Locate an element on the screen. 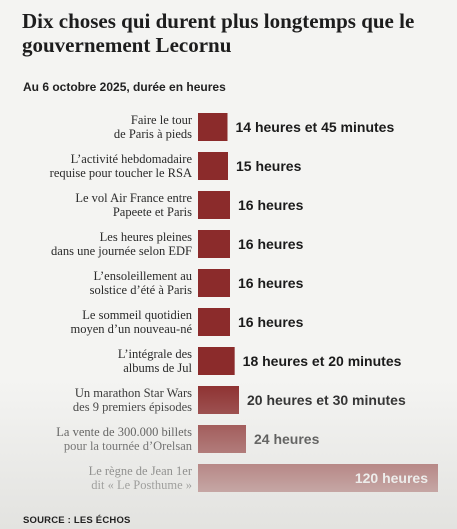 The width and height of the screenshot is (457, 529). value-label-9: 24 heures is located at coordinates (287, 439).